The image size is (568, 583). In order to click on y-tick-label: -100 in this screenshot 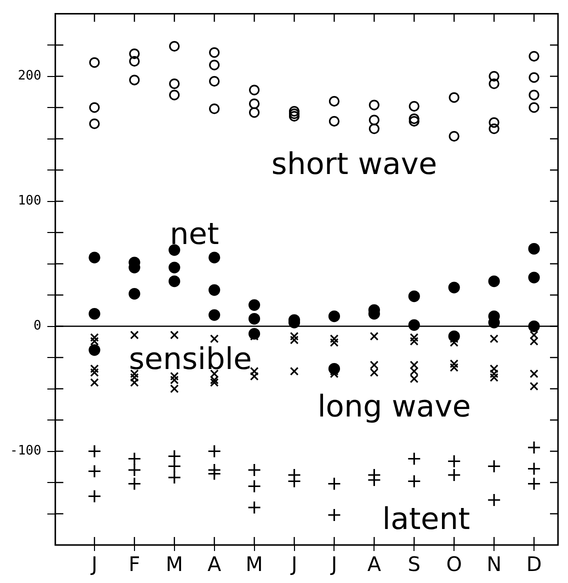, I will do `click(26, 451)`.